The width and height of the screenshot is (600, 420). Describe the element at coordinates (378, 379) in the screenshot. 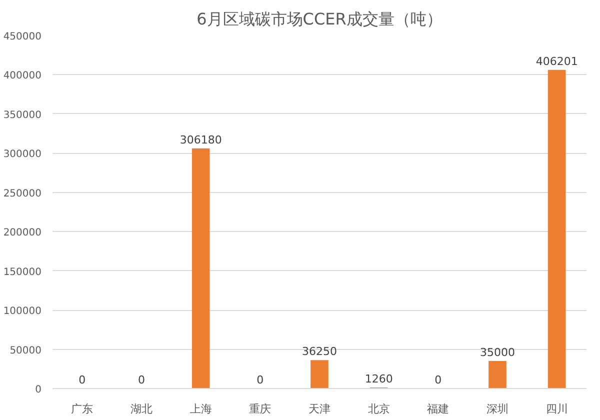

I see `data-label: 1260` at that location.